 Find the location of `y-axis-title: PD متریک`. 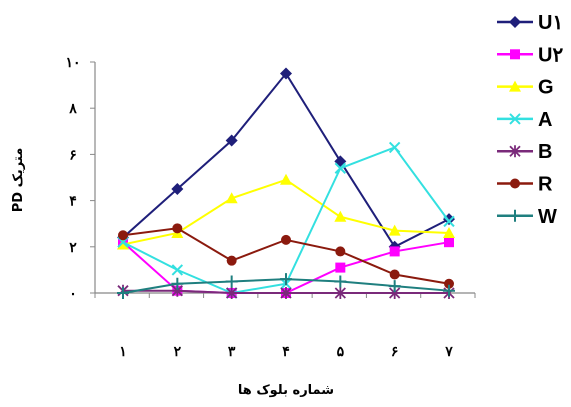

y-axis-title: PD متریک is located at coordinates (18, 180).